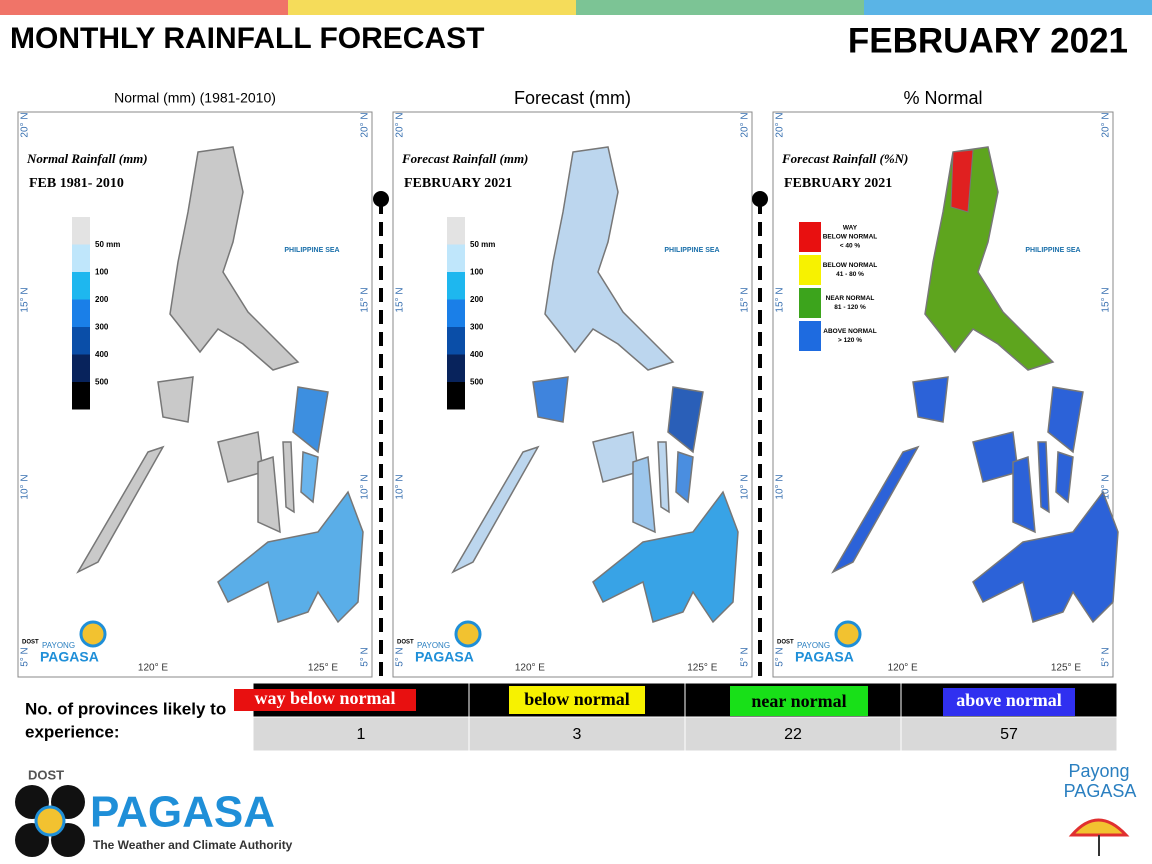 This screenshot has height=864, width=1152. Describe the element at coordinates (962, 181) in the screenshot. I see `island-red` at that location.